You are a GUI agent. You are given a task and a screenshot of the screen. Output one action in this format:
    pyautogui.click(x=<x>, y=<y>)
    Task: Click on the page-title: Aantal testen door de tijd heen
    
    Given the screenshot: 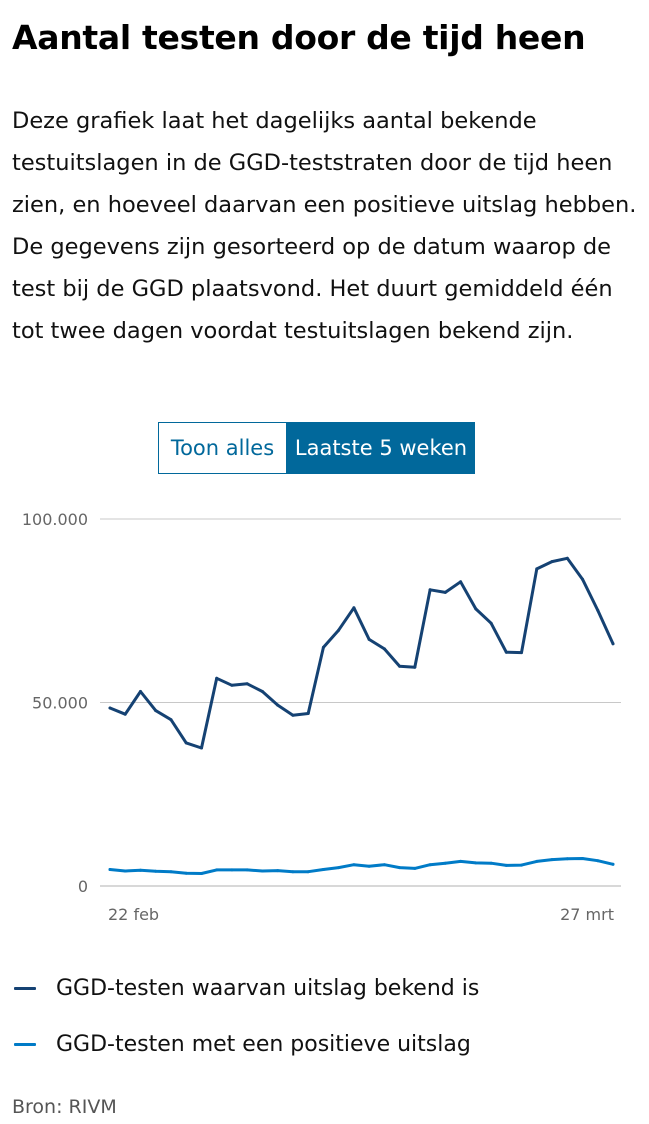 What is the action you would take?
    pyautogui.click(x=299, y=37)
    